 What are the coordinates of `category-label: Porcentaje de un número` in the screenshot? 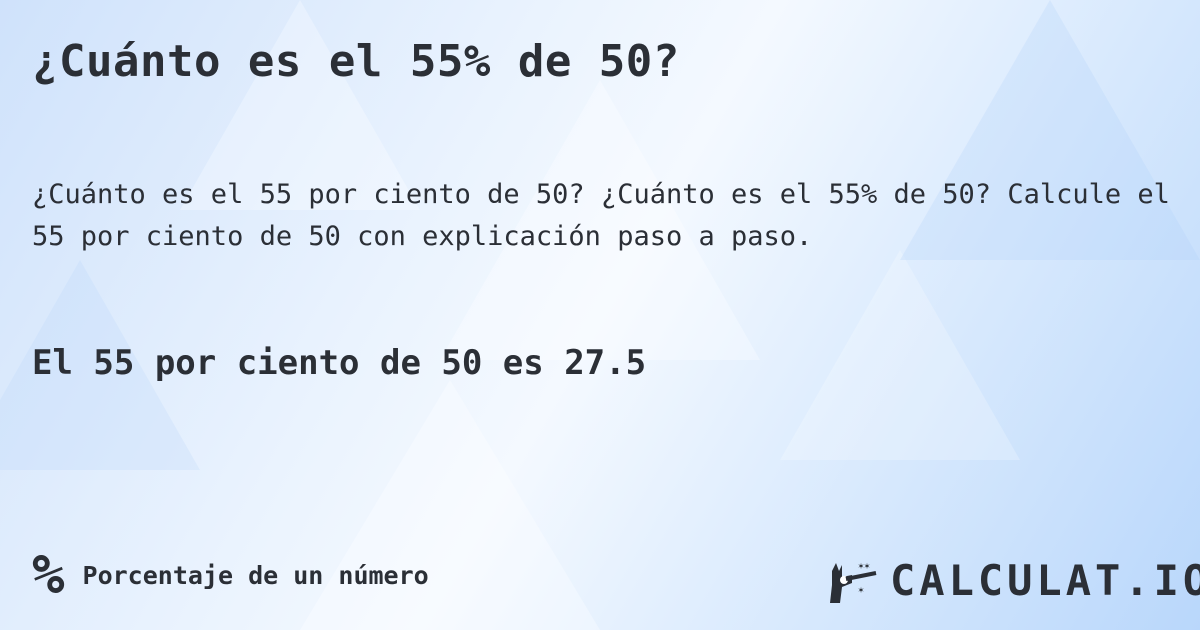 It's located at (255, 575).